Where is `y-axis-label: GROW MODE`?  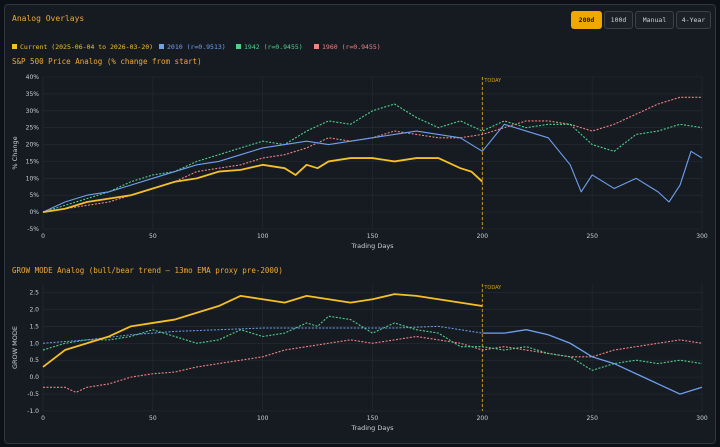
y-axis-label: GROW MODE is located at coordinates (15, 347).